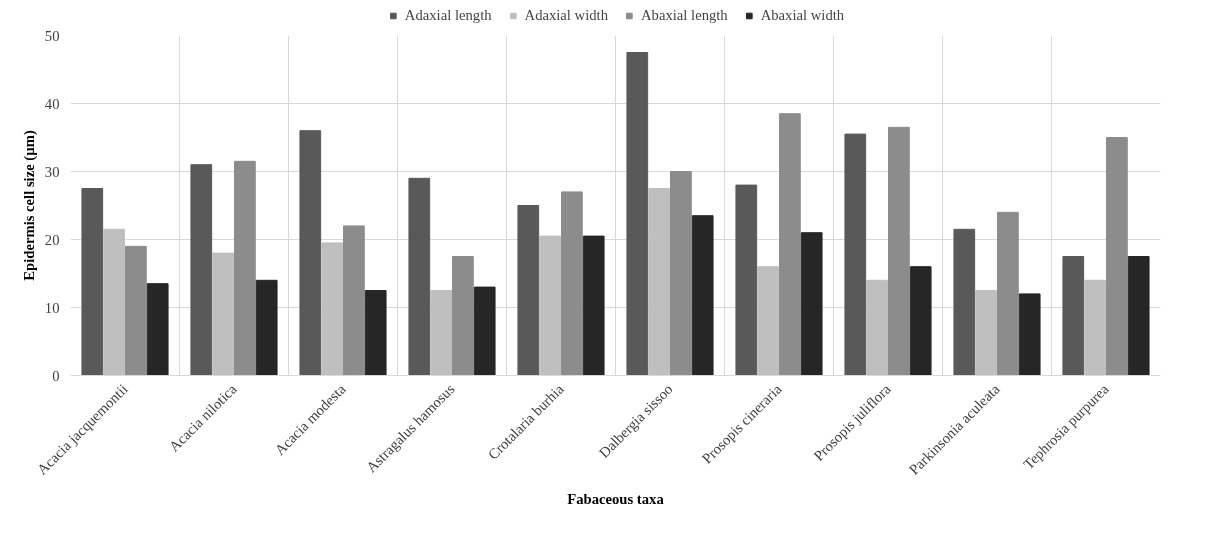 The height and width of the screenshot is (559, 1215). Describe the element at coordinates (52, 35) in the screenshot. I see `y-tick-label: 50` at that location.